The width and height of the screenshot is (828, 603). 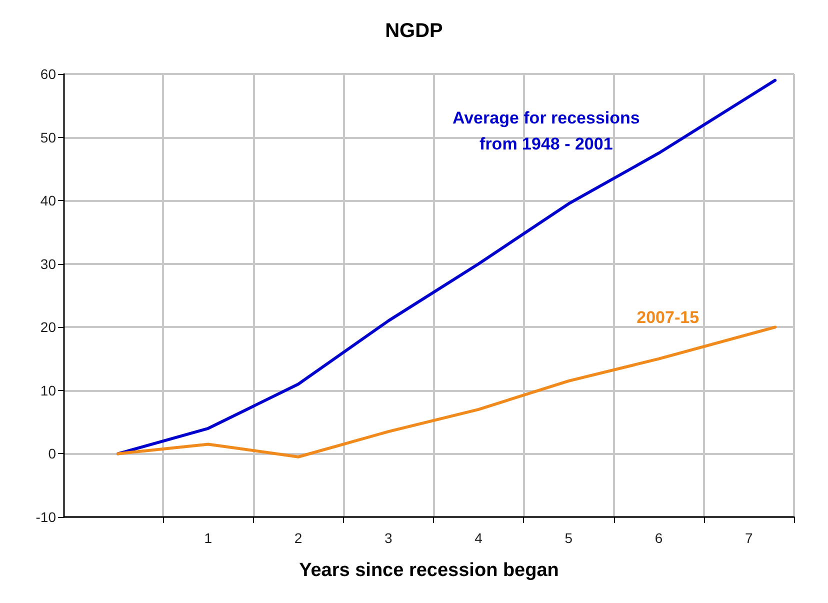 What do you see at coordinates (298, 538) in the screenshot?
I see `x-tick-label: 2` at bounding box center [298, 538].